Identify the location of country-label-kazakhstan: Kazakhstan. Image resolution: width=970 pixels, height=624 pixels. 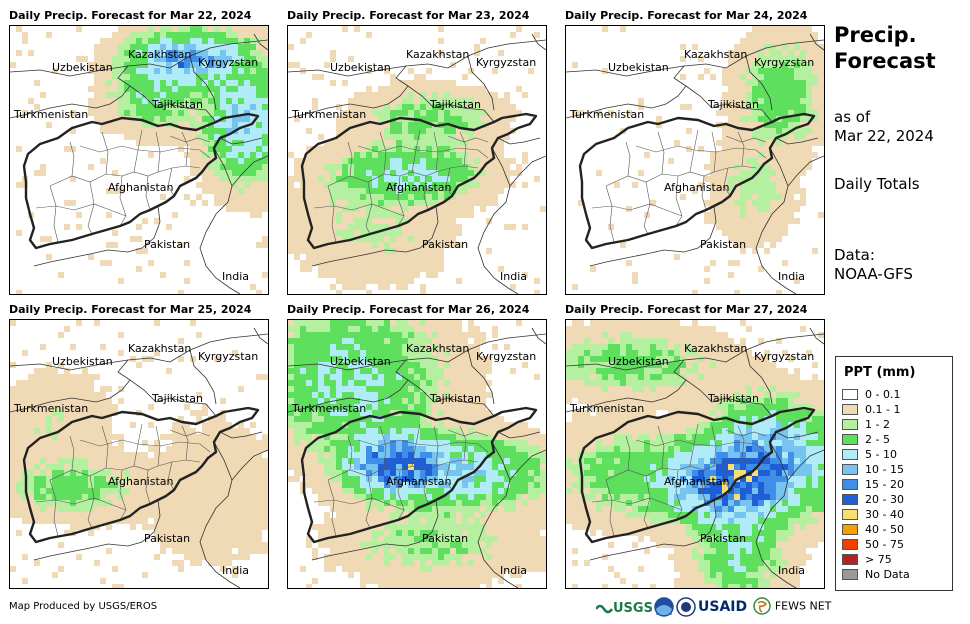
(159, 54).